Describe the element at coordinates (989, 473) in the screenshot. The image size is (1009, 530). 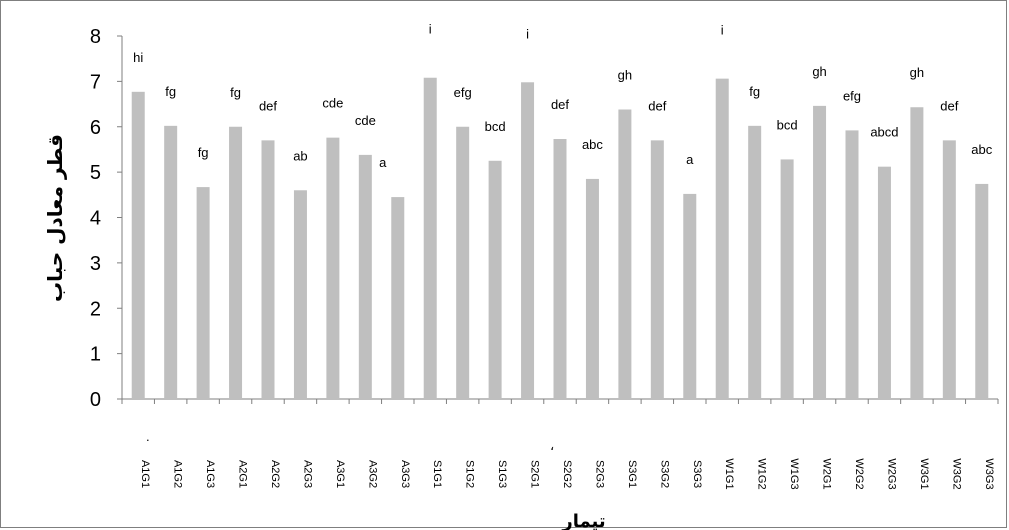
I see `x-category-label: W3G3` at that location.